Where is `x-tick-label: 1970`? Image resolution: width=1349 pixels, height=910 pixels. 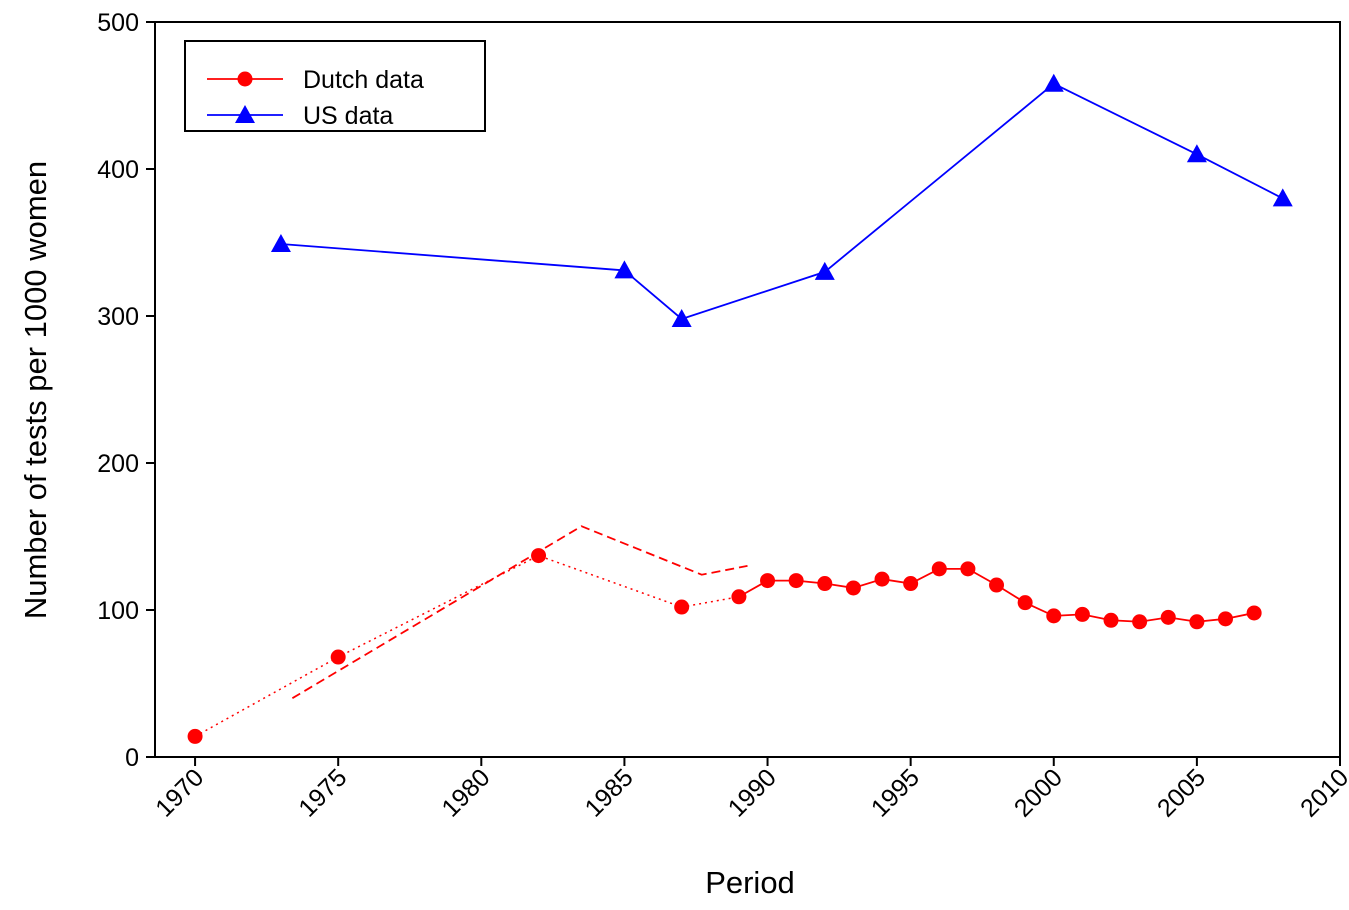
x-tick-label: 1970 is located at coordinates (179, 792).